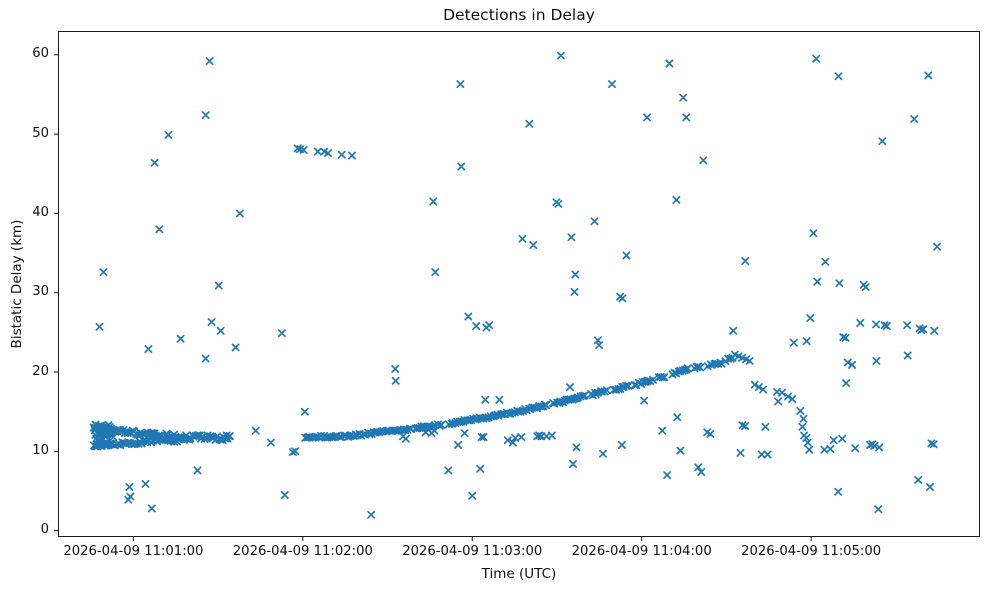  Describe the element at coordinates (519, 397) in the screenshot. I see `scatter-main-rising-track` at that location.